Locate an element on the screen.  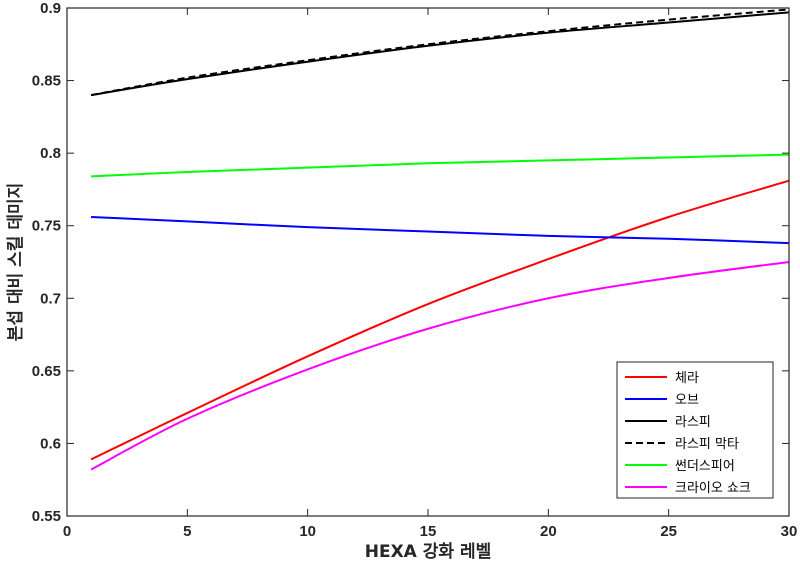
y-tick-label: 0.75 is located at coordinates (46, 226).